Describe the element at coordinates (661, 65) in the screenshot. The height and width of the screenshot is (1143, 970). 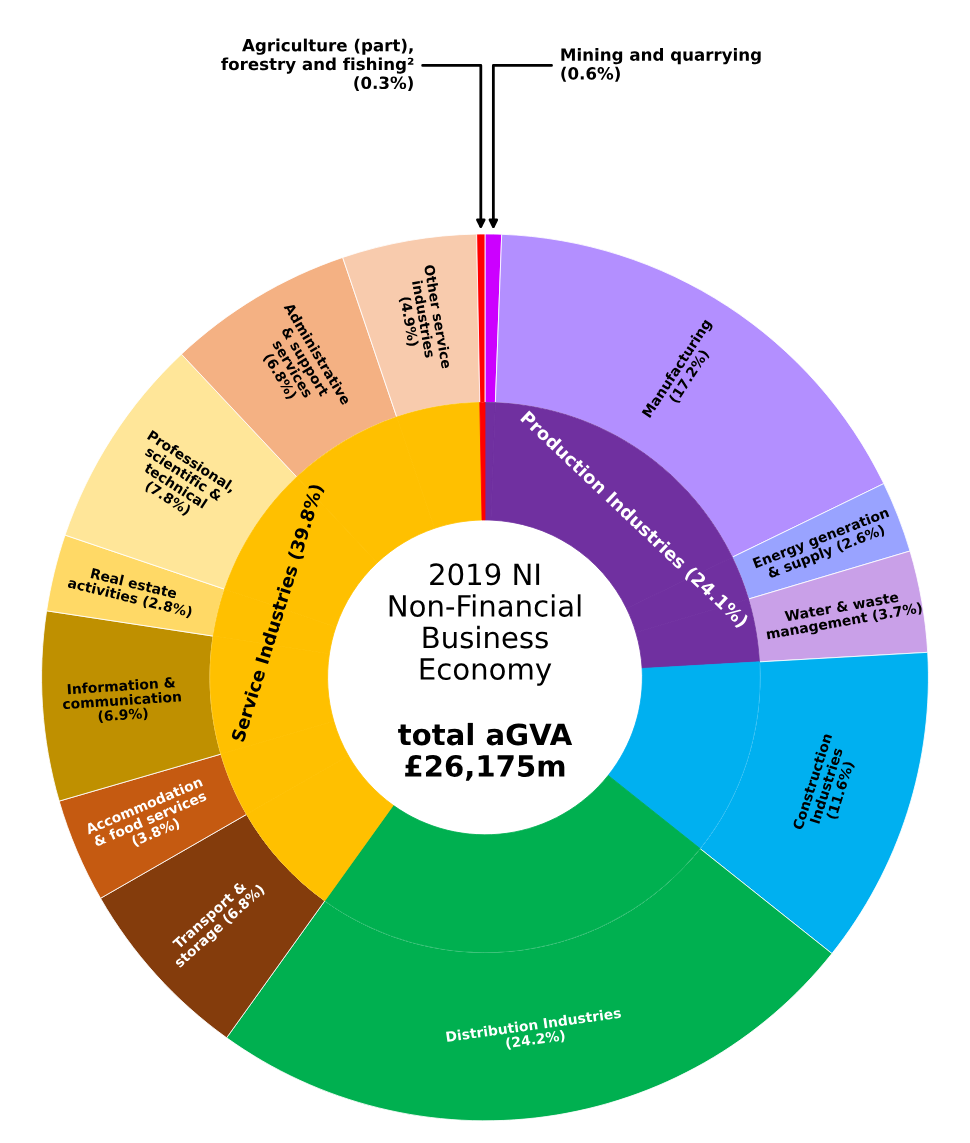
I see `slice-label: Mining and quarrying (0.6%)` at that location.